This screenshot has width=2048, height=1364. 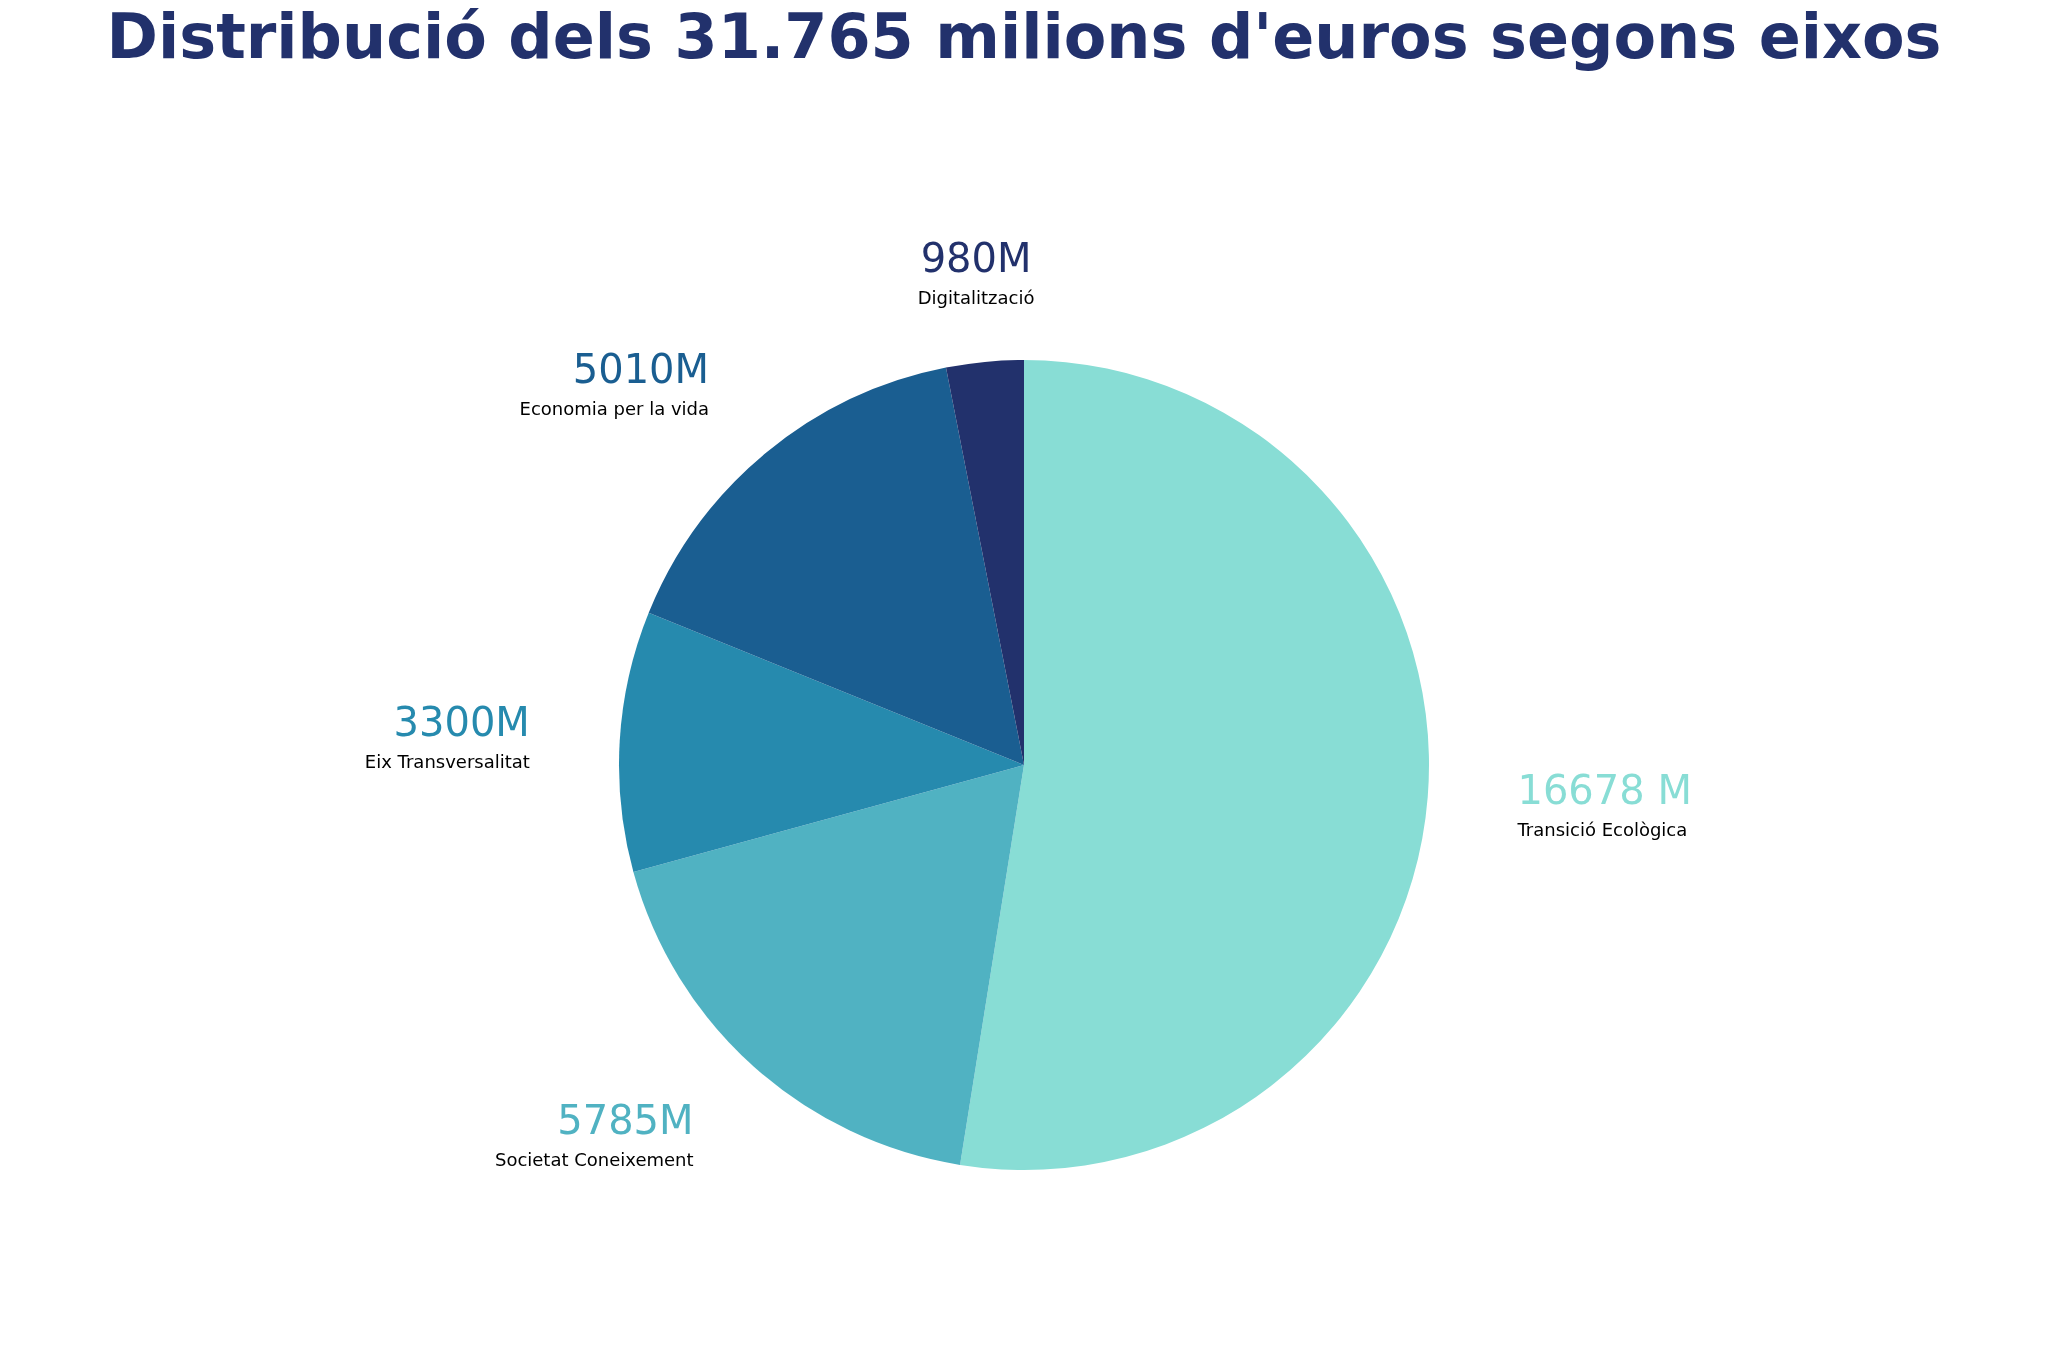 I want to click on chart-title: Distribució dels 31.765 milions d'euros segons eixos, so click(x=1024, y=37).